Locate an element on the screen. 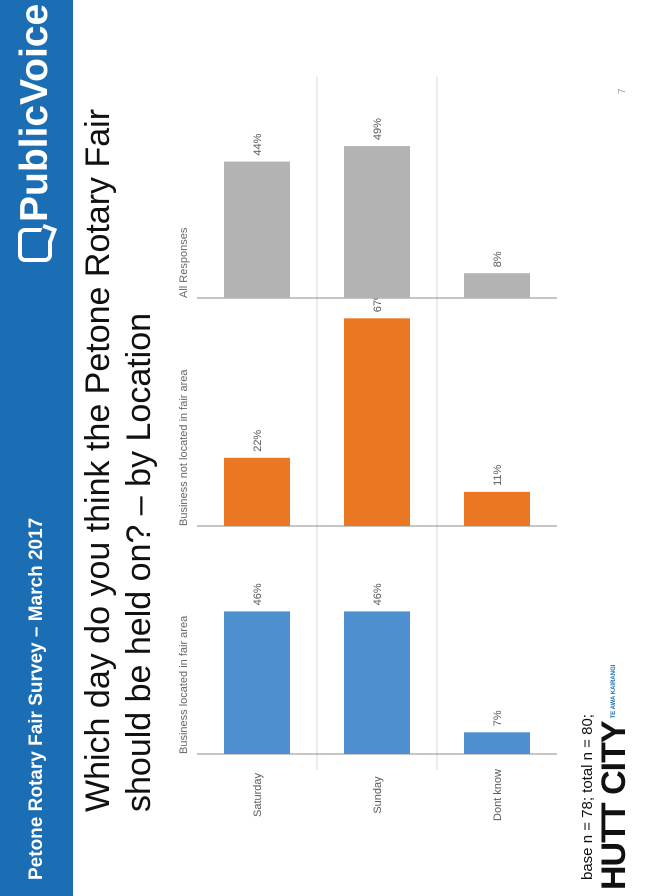 This screenshot has width=656, height=896. data-label: 49% is located at coordinates (378, 129).